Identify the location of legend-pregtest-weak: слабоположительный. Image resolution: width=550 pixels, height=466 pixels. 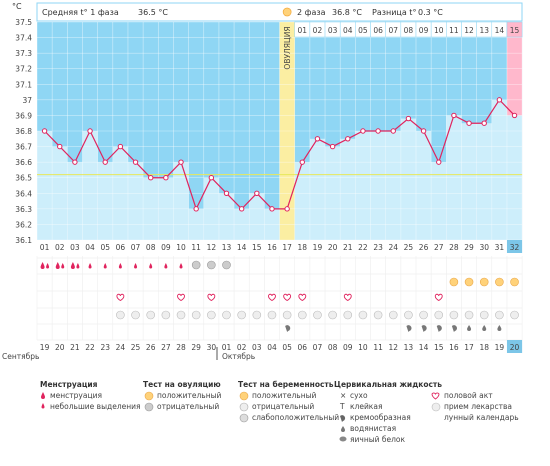
(295, 417).